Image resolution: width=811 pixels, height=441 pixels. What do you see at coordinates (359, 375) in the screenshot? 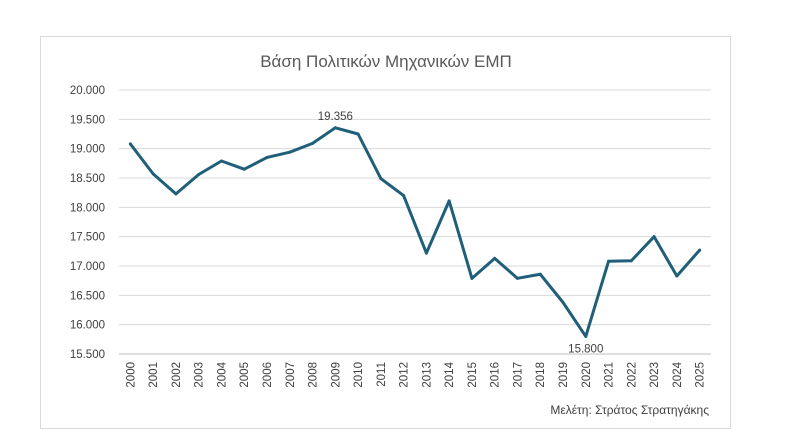
I see `x-tick-label: 2010` at bounding box center [359, 375].